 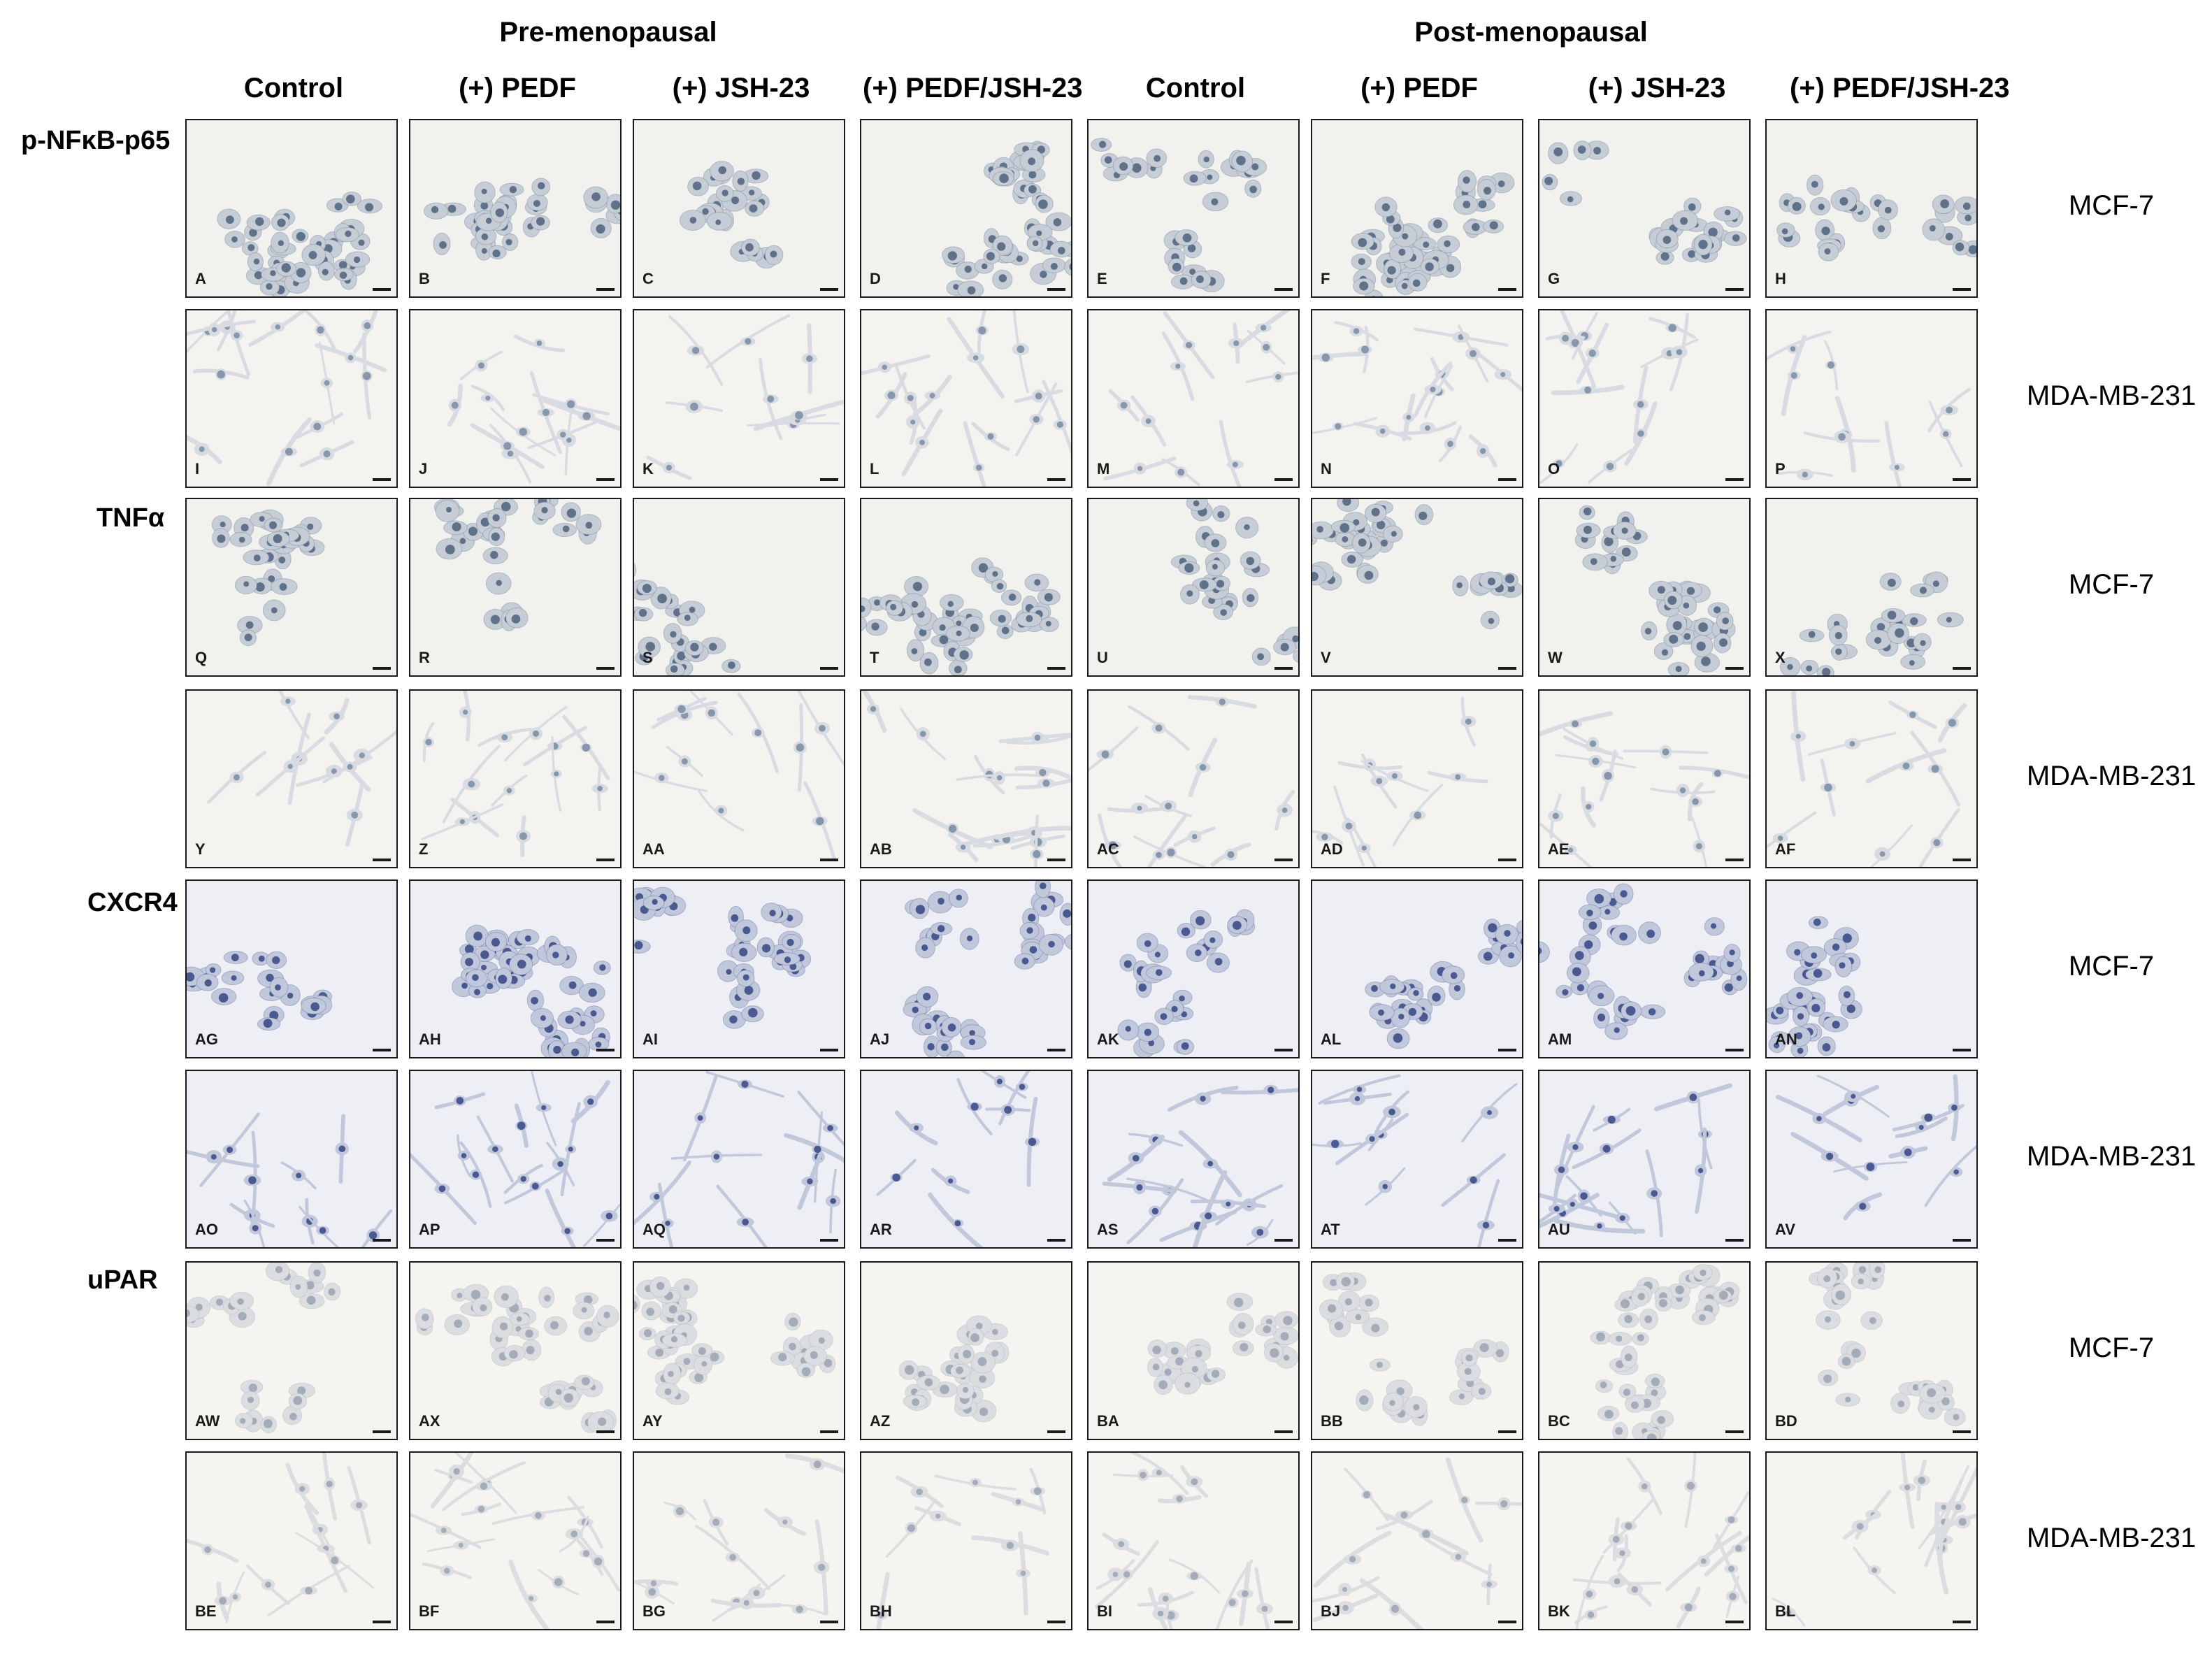 I want to click on cell-process, so click(x=896, y=364).